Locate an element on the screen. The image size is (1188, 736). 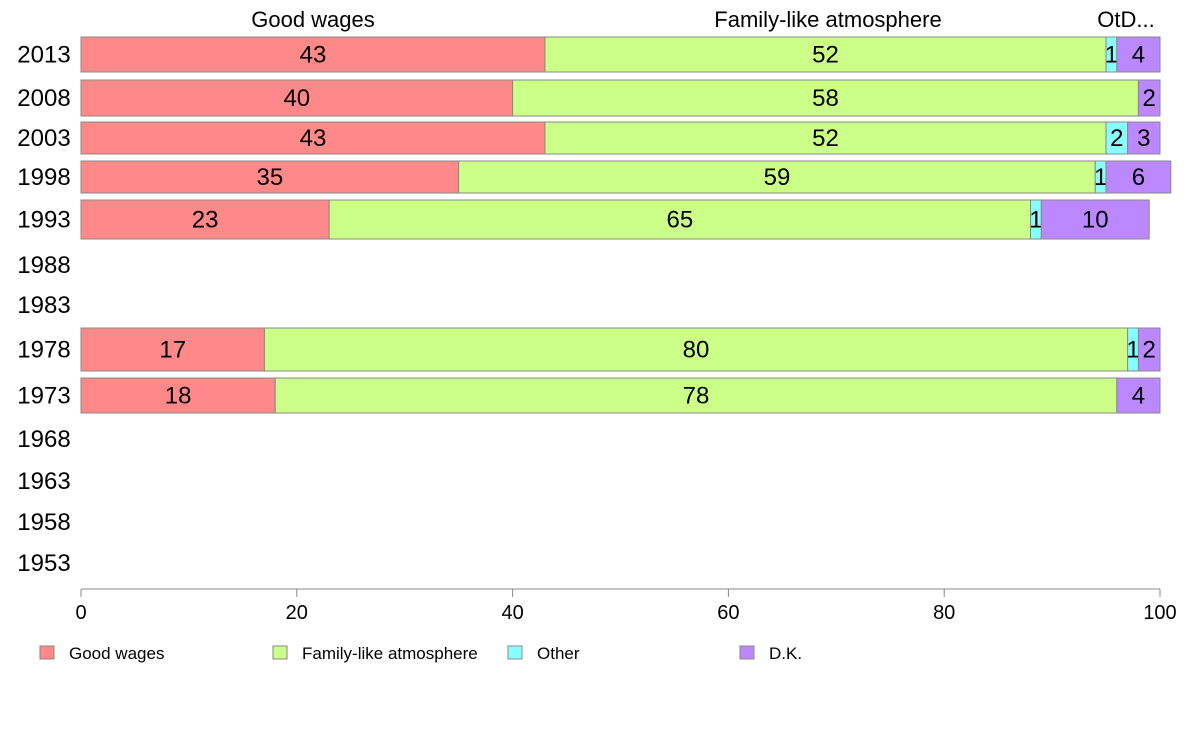
bar-segment-2013-family-like-atmosphere is located at coordinates (825, 54).